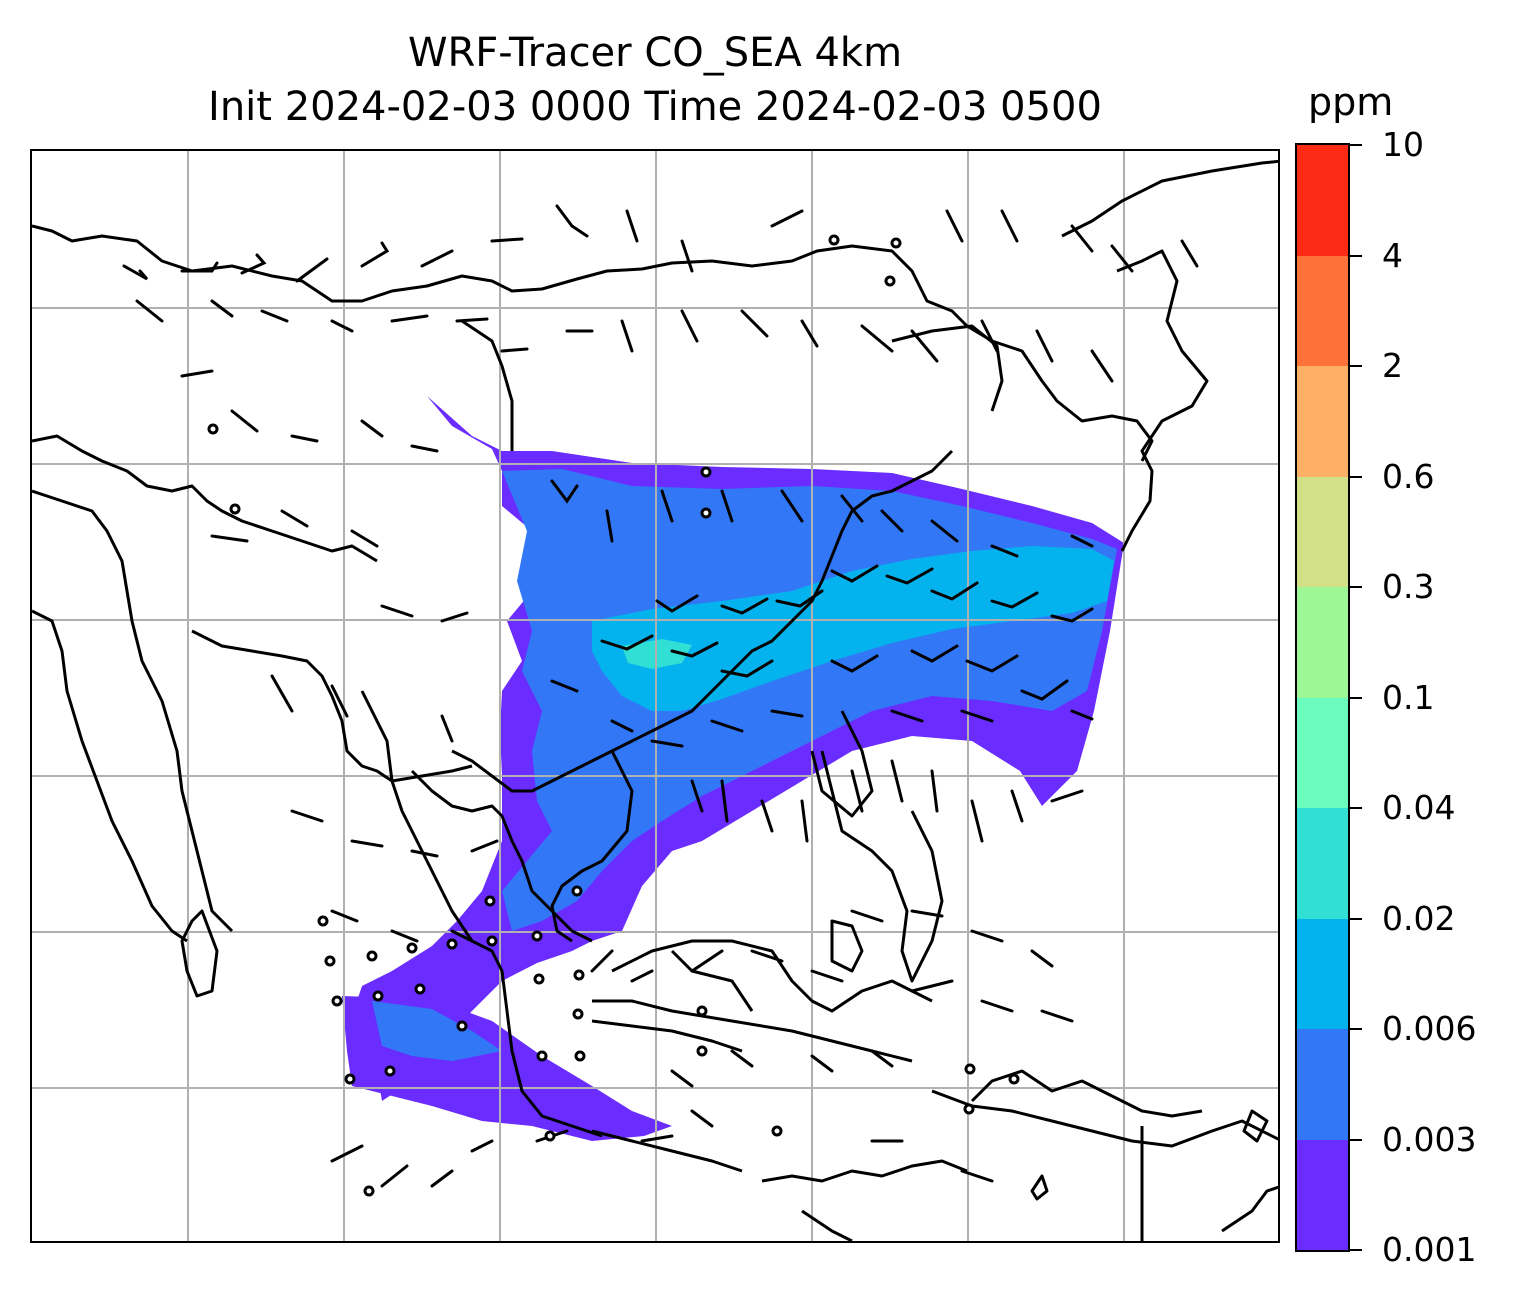 Image resolution: width=1528 pixels, height=1306 pixels. Describe the element at coordinates (1408, 697) in the screenshot. I see `colorbar-tick-label: 0.1` at that location.